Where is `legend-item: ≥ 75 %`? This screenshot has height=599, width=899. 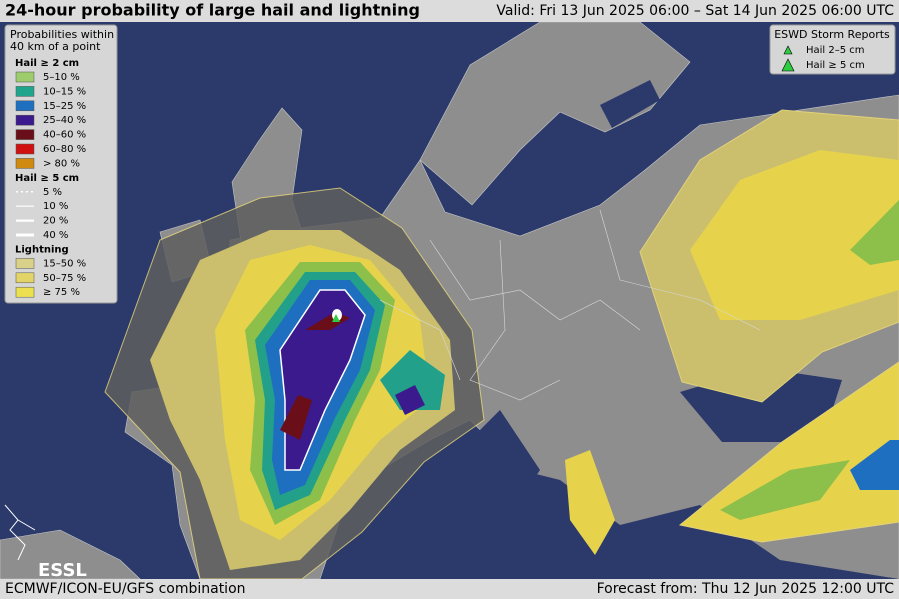 legend-item: ≥ 75 % is located at coordinates (61, 292).